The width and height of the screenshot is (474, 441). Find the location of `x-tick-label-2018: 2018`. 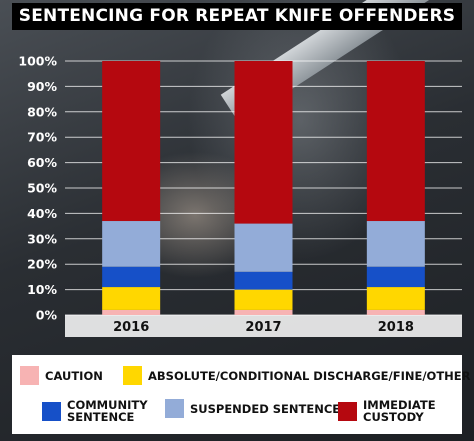

x-tick-label-2018: 2018 is located at coordinates (396, 327).